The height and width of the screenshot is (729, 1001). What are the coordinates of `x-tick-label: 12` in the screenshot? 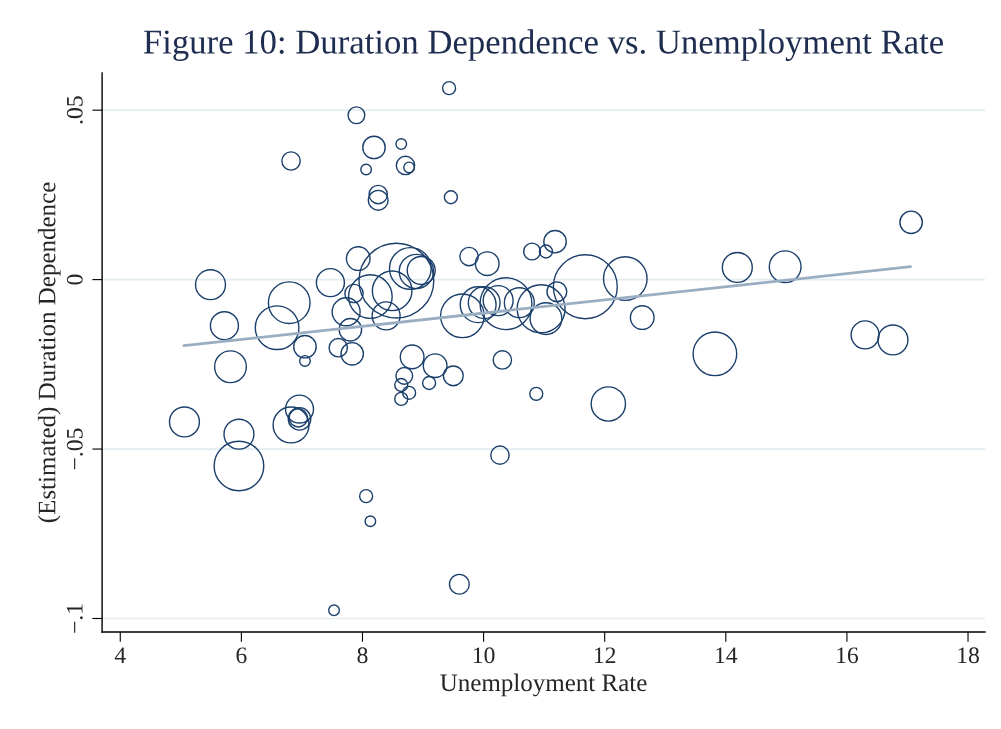 It's located at (605, 655).